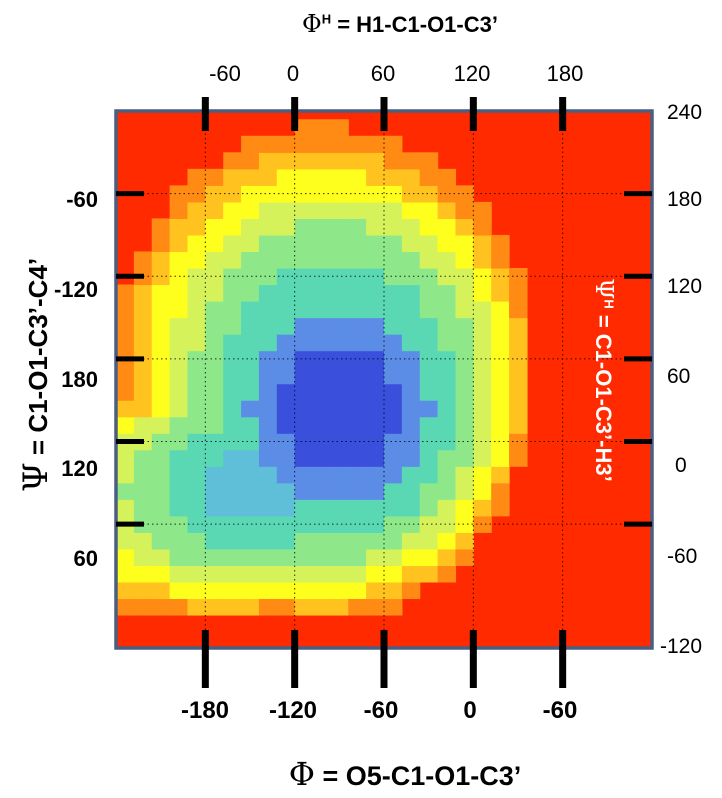  Describe the element at coordinates (400, 24) in the screenshot. I see `top-axis-title: ΦH = H1-C1-O1-C3’` at that location.